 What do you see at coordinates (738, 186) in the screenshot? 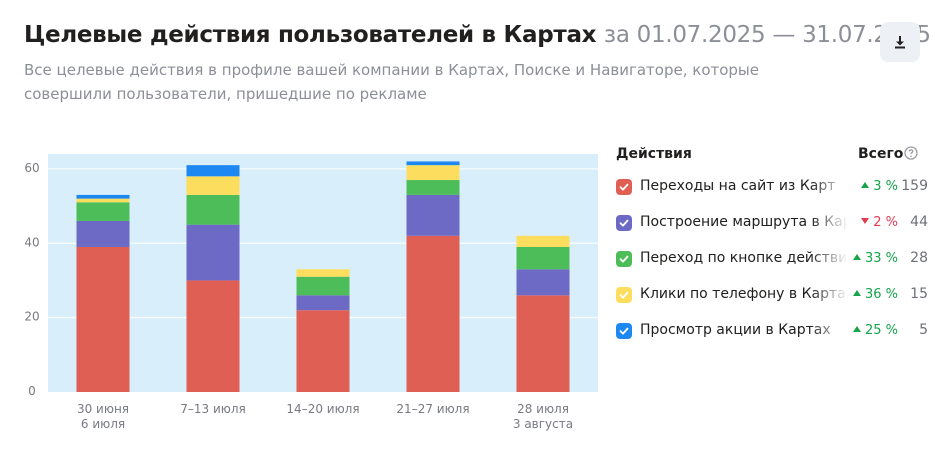
I see `legend-item-label: Переходы на сайт из Карт` at bounding box center [738, 186].